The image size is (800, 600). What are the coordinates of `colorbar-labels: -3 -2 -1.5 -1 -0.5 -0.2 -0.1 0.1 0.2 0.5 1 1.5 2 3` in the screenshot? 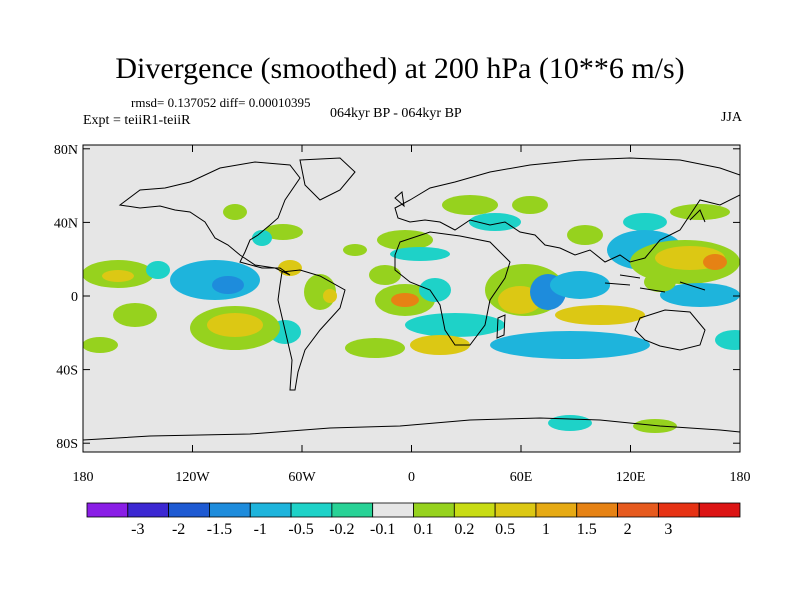 It's located at (401, 529).